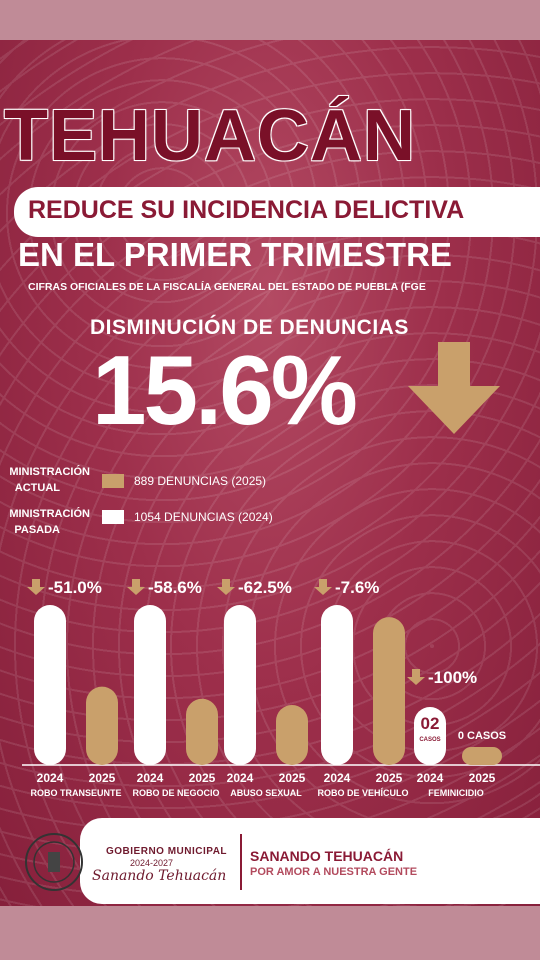  What do you see at coordinates (75, 587) in the screenshot?
I see `change-label: -51.0%` at bounding box center [75, 587].